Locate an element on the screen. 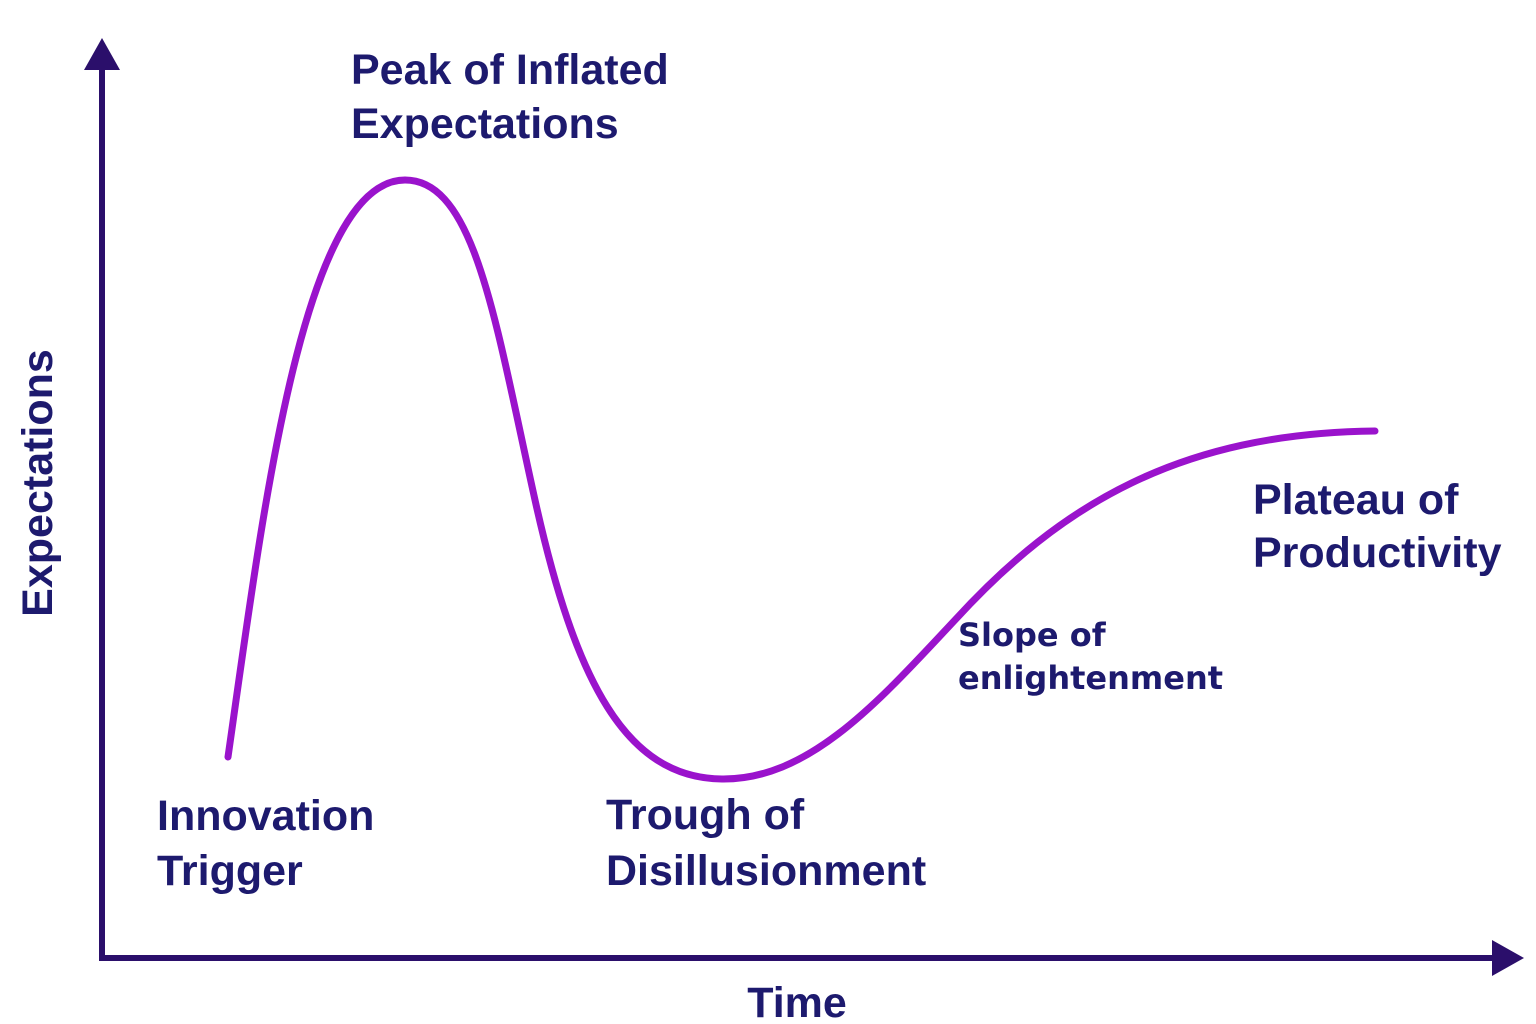  innovation-trigger-label-line-2: Trigger is located at coordinates (230, 871).